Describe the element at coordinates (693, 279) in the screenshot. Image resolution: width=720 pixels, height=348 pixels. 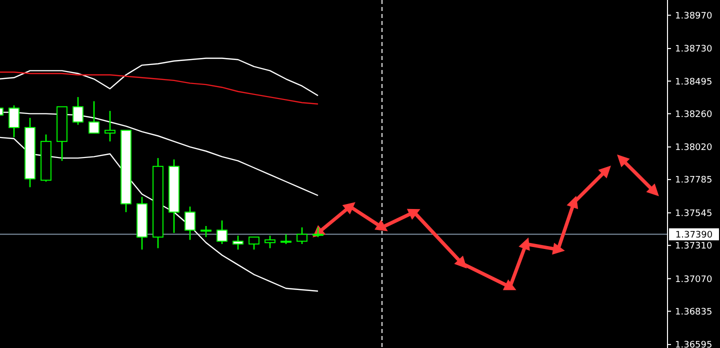
I see `y-tick-label: 1.37070` at that location.